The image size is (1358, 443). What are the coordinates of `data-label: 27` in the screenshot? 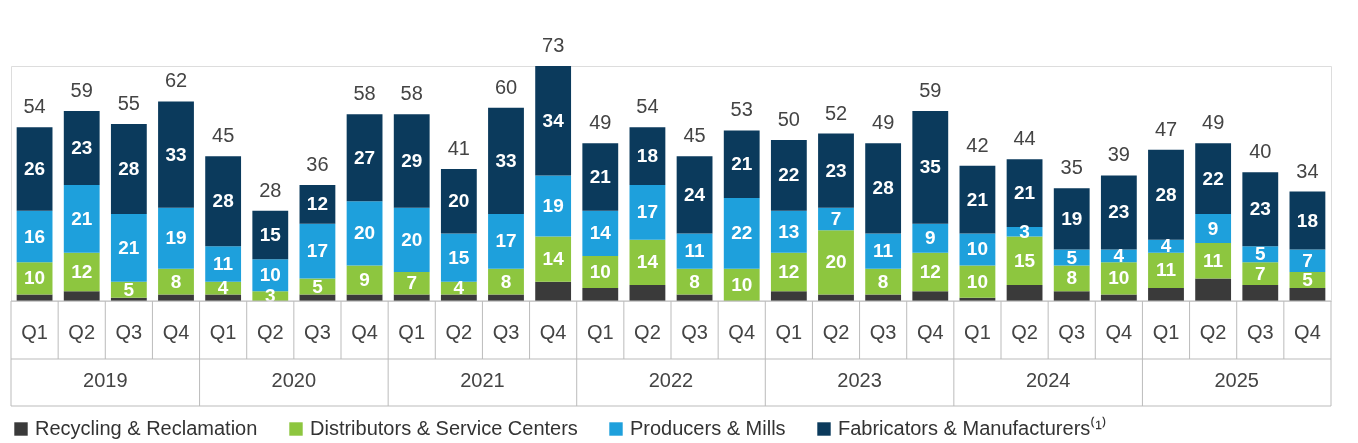 It's located at (365, 157).